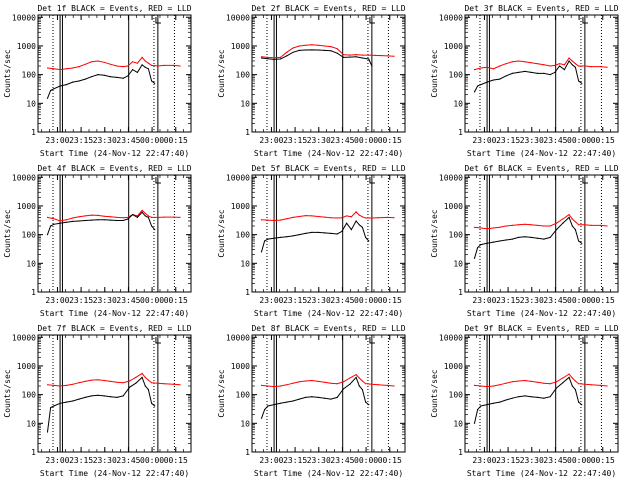 Image resolution: width=640 pixels, height=484 pixels. I want to click on series-line-events, so click(101, 81).